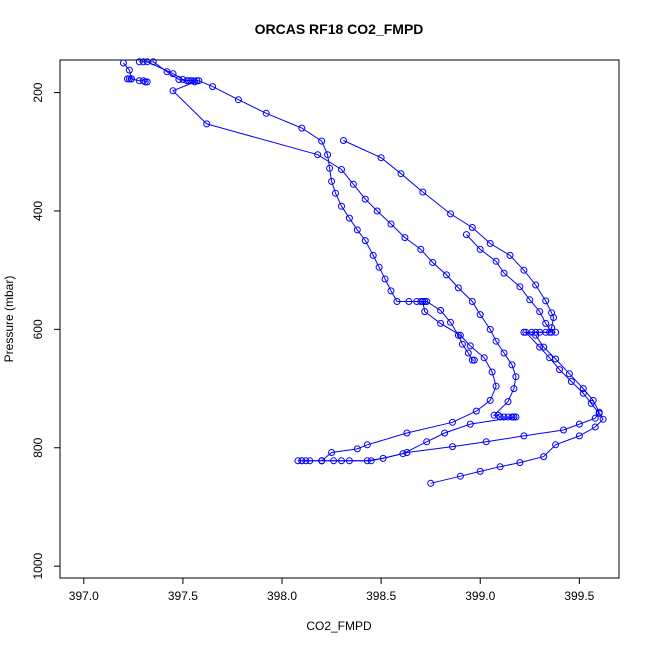 This screenshot has height=650, width=650. Describe the element at coordinates (38, 211) in the screenshot. I see `y-tick-label: 400` at that location.